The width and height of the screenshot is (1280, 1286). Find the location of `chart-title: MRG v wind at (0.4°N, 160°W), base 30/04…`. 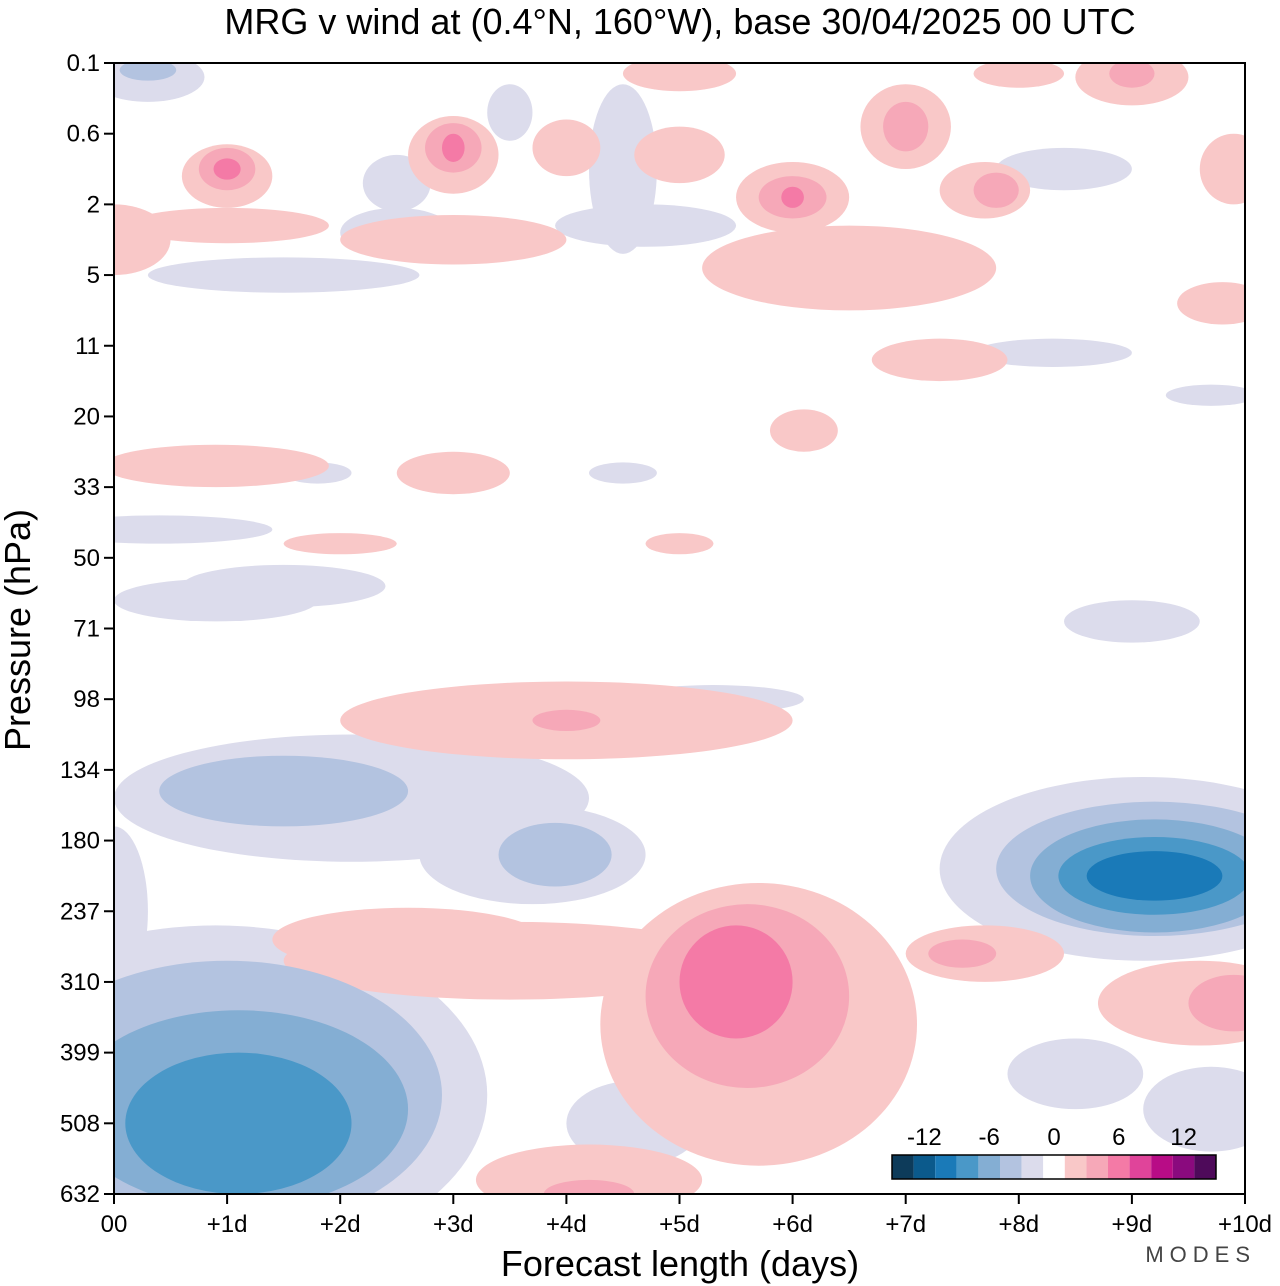

chart-title: MRG v wind at (0.4°N, 160°W), base 30/04… is located at coordinates (679, 21).